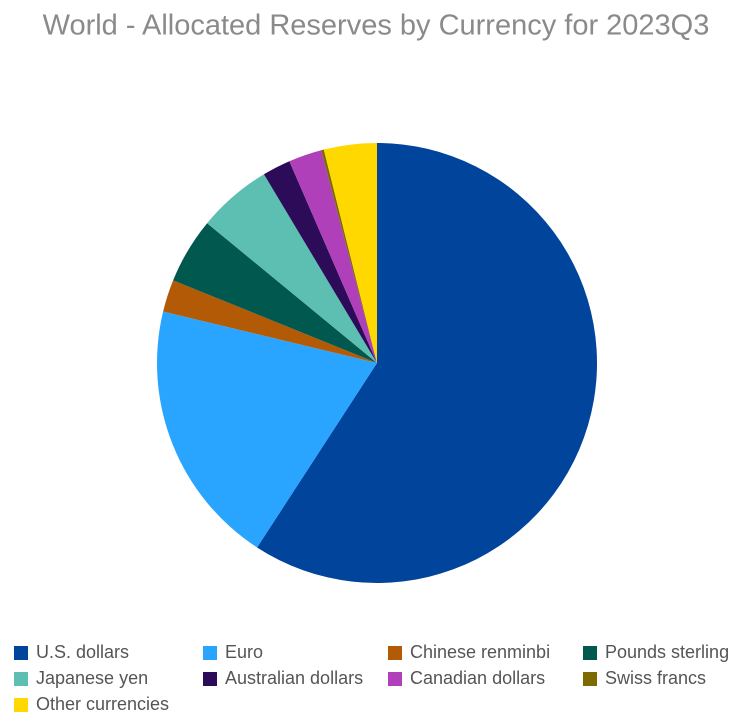 This screenshot has height=717, width=753. Describe the element at coordinates (102, 704) in the screenshot. I see `legend-label: Other currencies` at that location.